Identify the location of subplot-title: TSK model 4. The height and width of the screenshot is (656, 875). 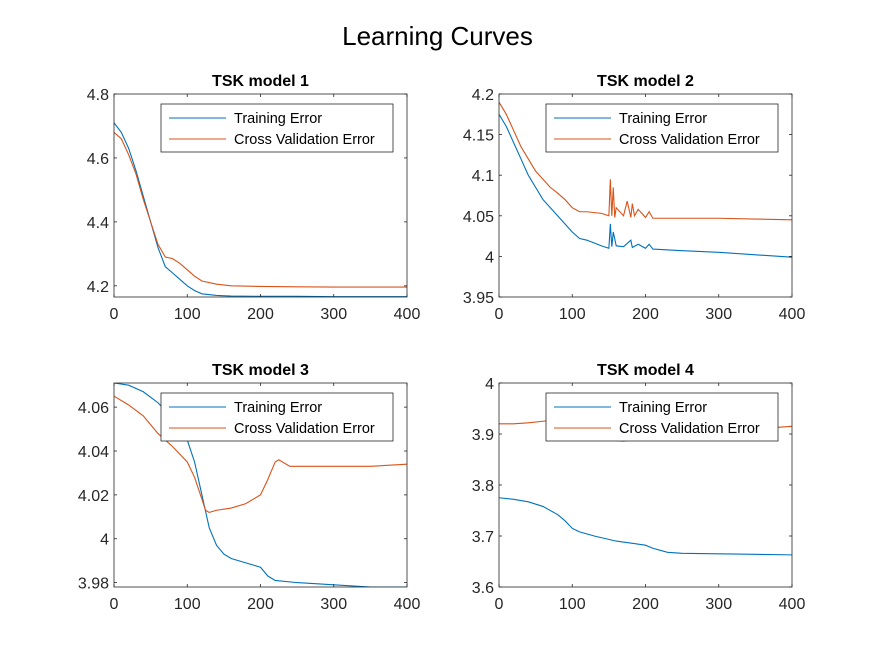
(645, 370).